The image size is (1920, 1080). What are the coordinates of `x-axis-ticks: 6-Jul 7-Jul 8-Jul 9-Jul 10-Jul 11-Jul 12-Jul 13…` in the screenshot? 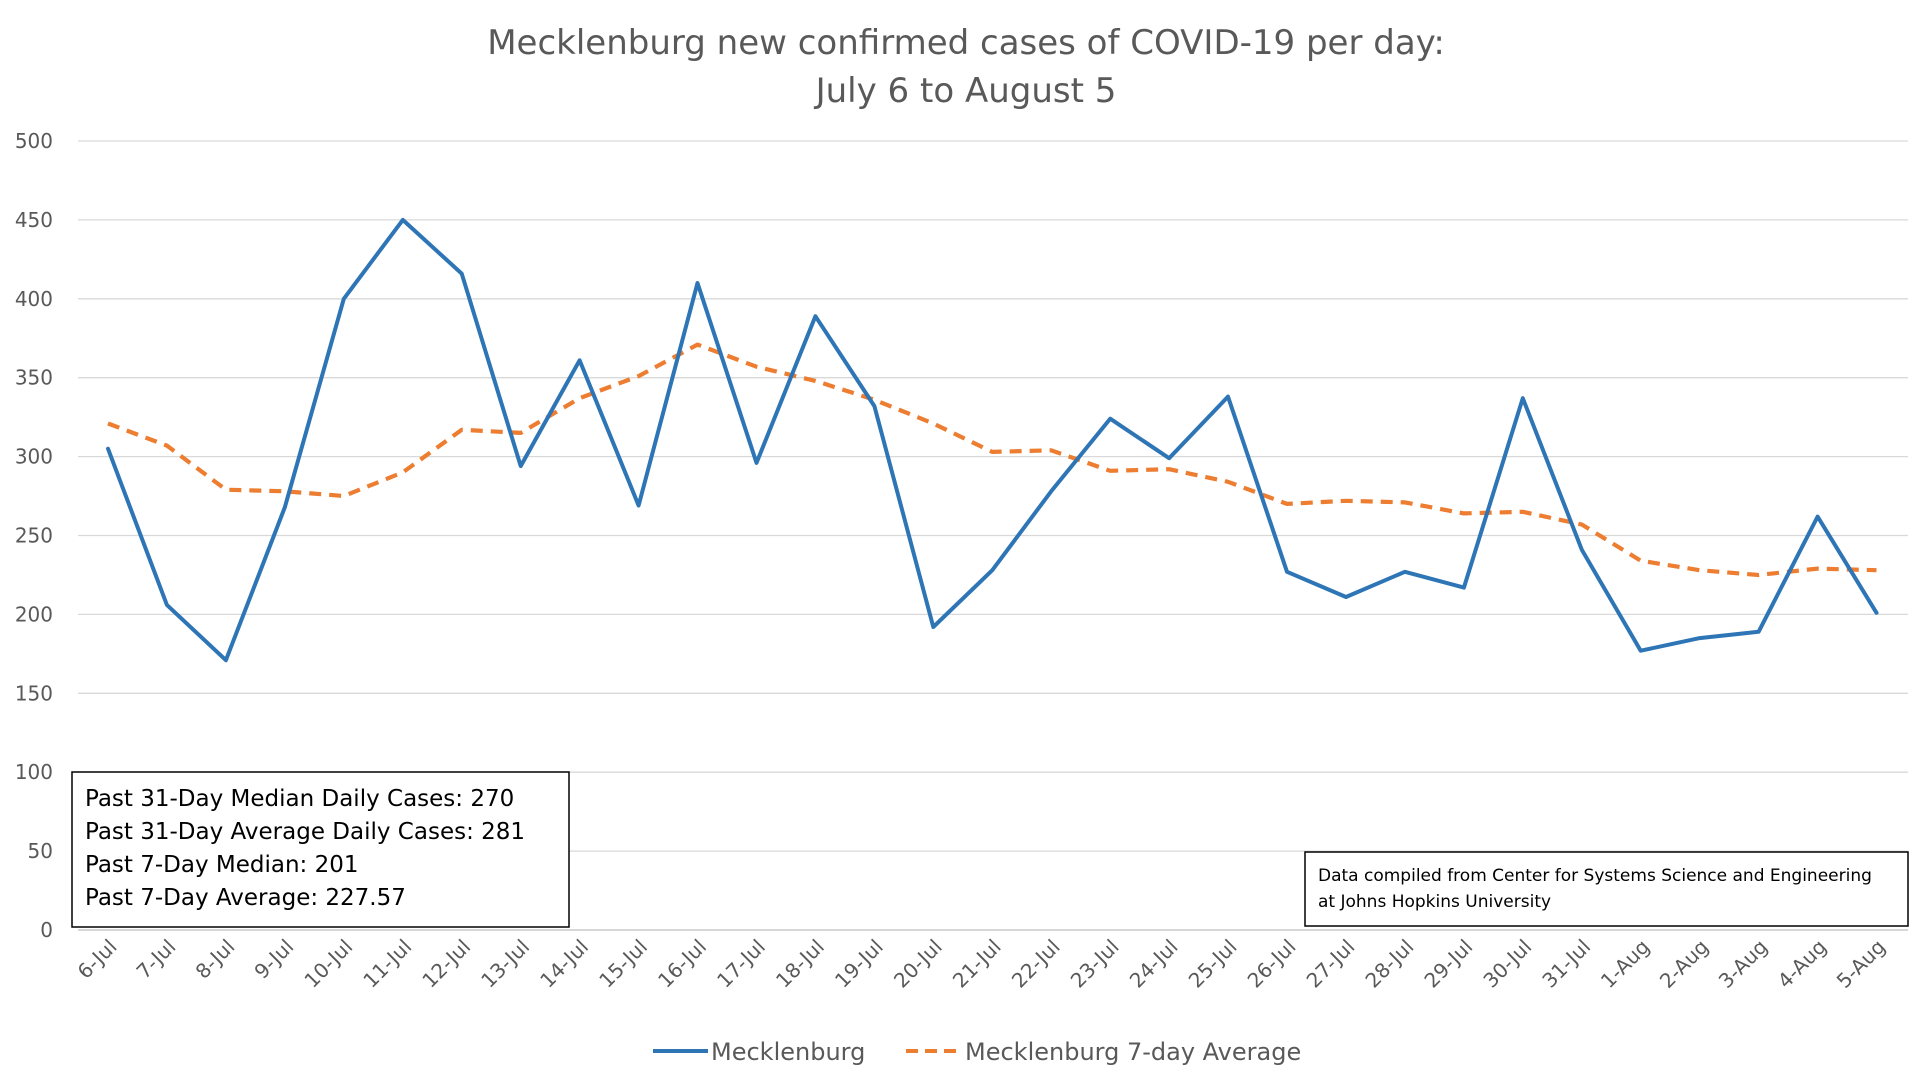 It's located at (981, 964).